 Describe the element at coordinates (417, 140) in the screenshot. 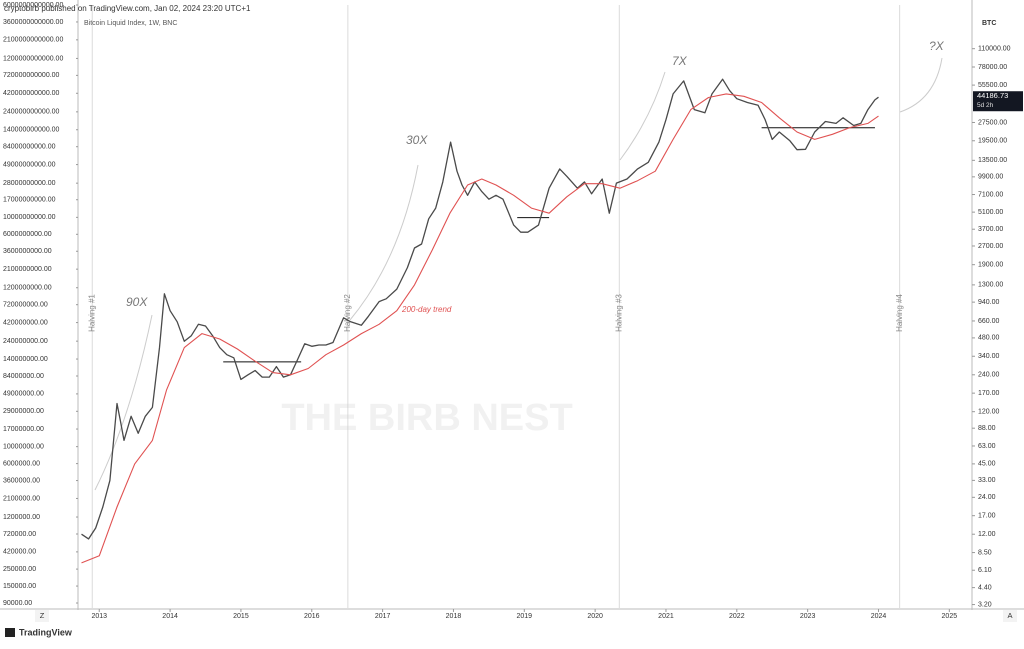

I see `annotation: 30X` at that location.